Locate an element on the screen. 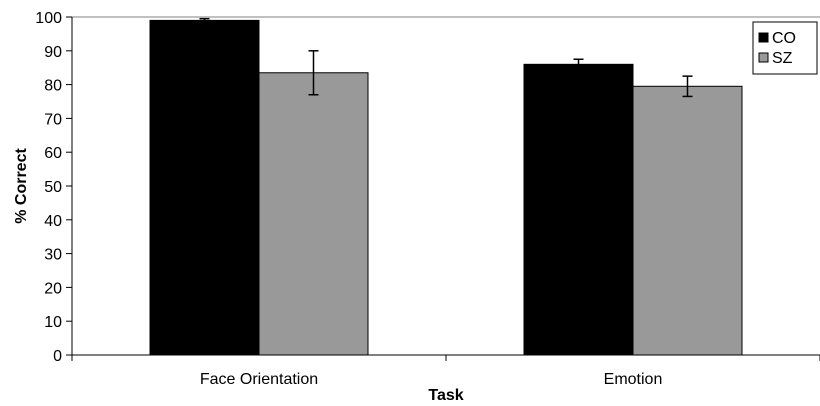 The image size is (820, 406). y-tick-label: 60 is located at coordinates (53, 153).